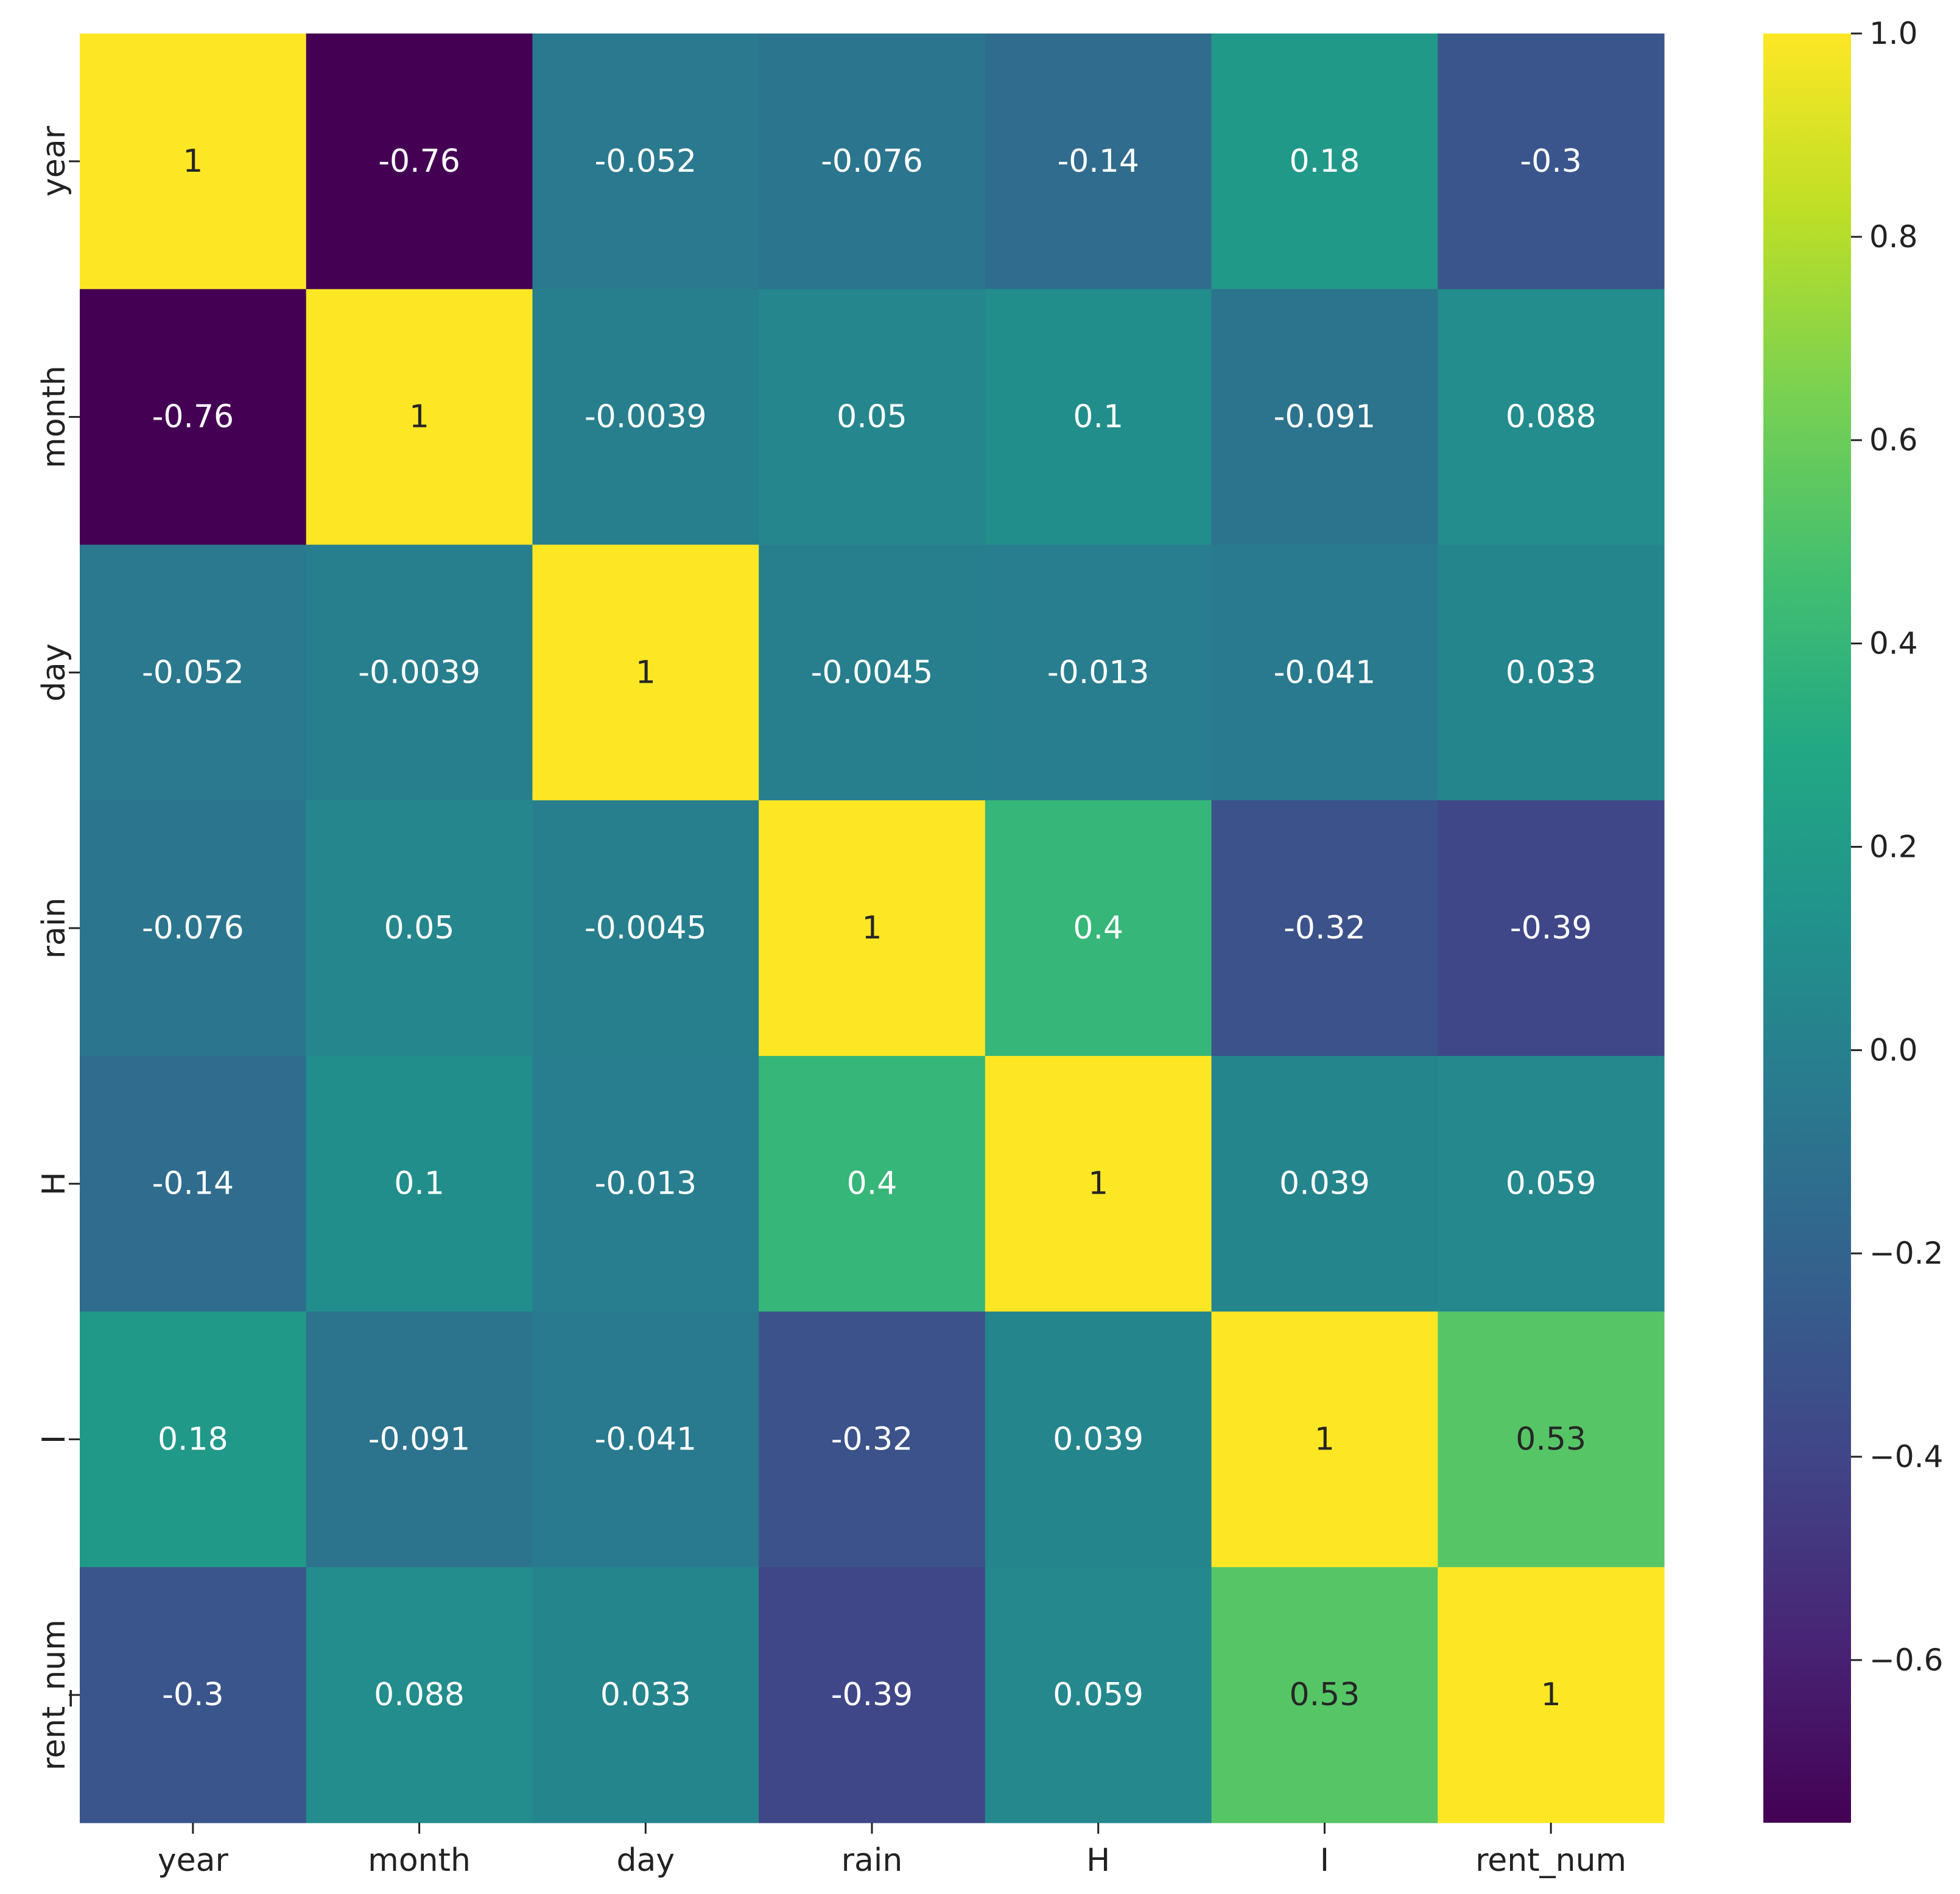 Image resolution: width=1960 pixels, height=1894 pixels. I want to click on y-tick-label-day: day, so click(54, 673).